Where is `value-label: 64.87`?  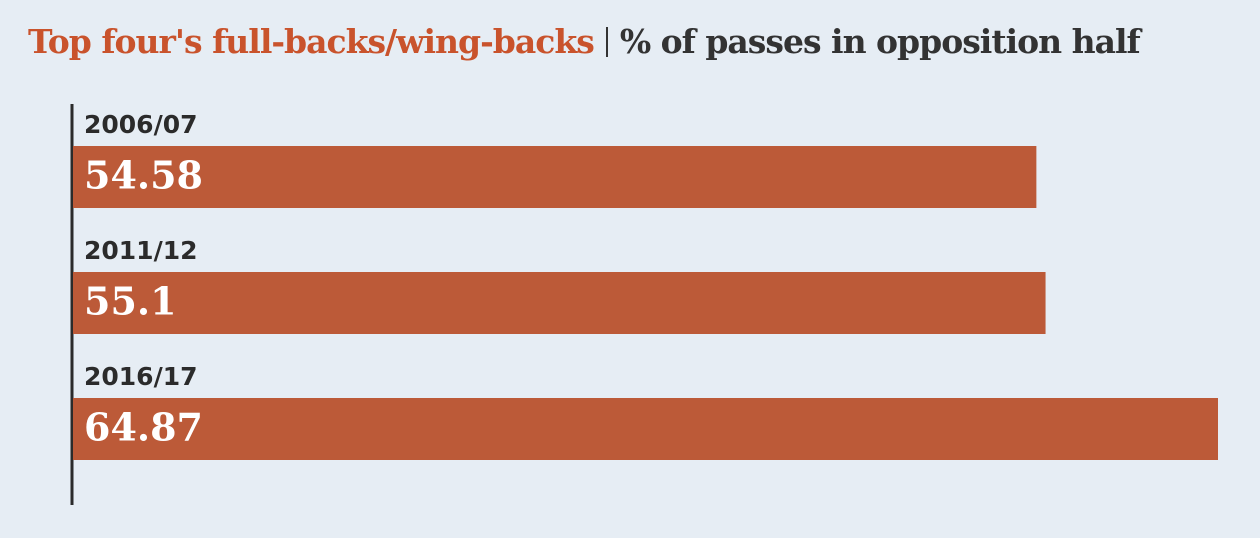
value-label: 64.87 is located at coordinates (143, 427).